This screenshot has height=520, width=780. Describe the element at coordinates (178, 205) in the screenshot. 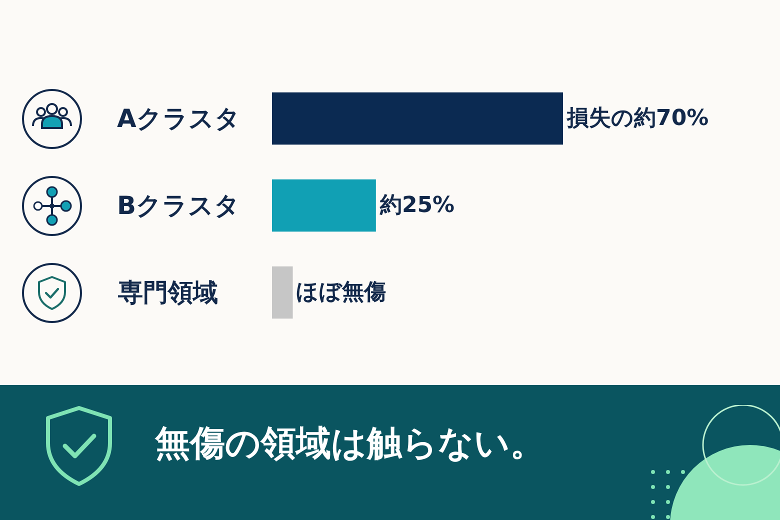

I see `y-tick-label: Bクラスタ` at that location.